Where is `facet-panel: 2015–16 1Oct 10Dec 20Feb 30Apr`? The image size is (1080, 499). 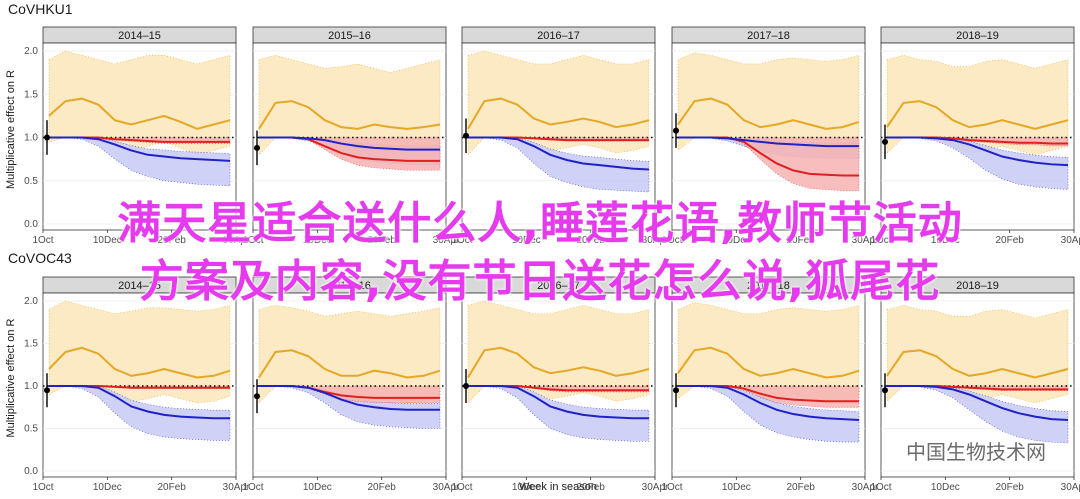 facet-panel: 2015–16 1Oct 10Dec 20Feb 30Apr is located at coordinates (351, 136).